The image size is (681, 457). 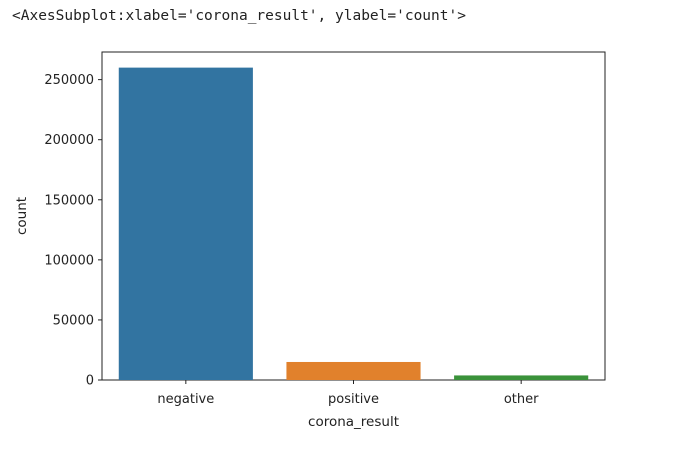 What do you see at coordinates (521, 377) in the screenshot?
I see `bar-other` at bounding box center [521, 377].